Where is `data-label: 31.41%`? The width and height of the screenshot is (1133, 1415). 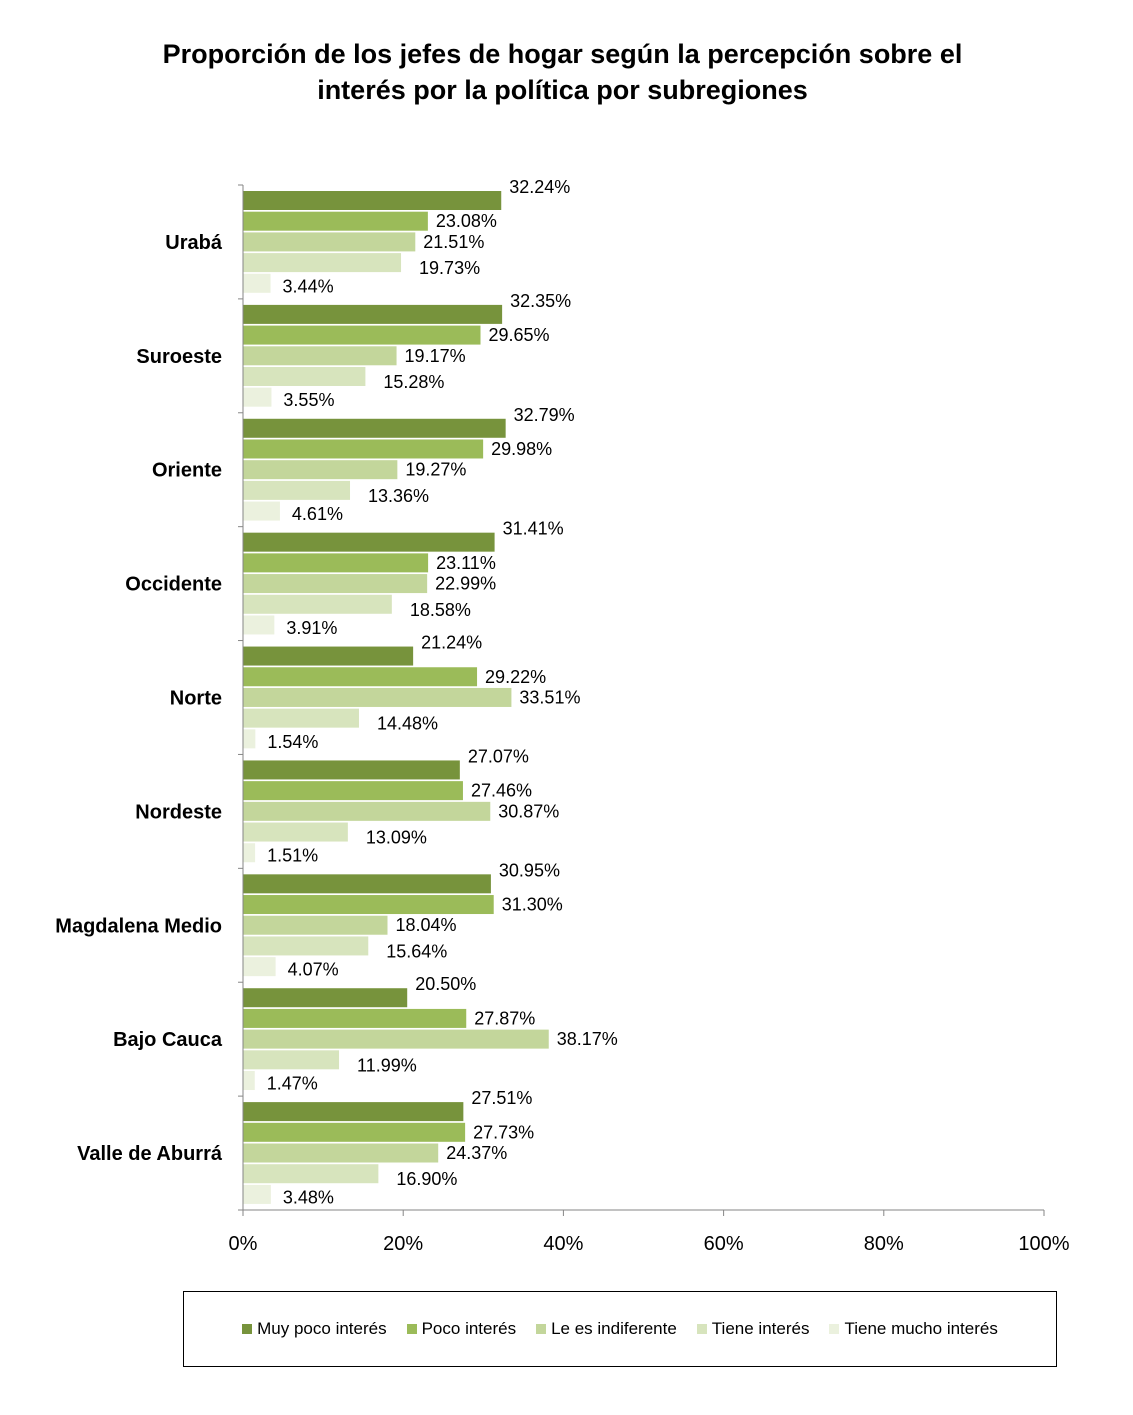 data-label: 31.41% is located at coordinates (533, 529).